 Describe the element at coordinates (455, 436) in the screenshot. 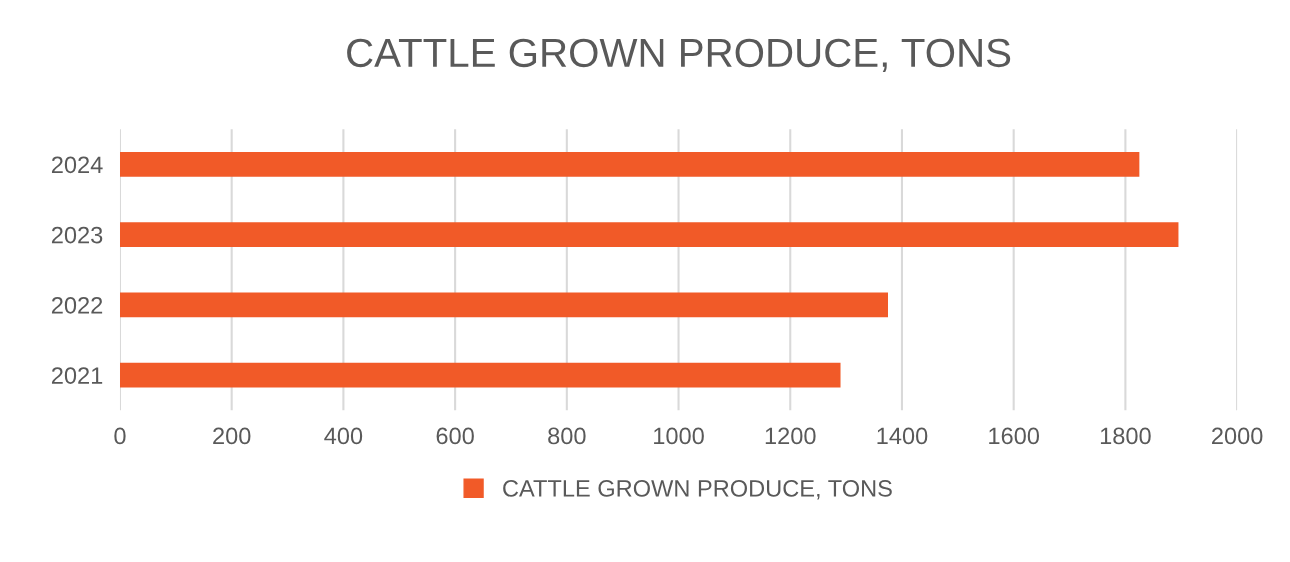

I see `x-tick-label: 600` at that location.